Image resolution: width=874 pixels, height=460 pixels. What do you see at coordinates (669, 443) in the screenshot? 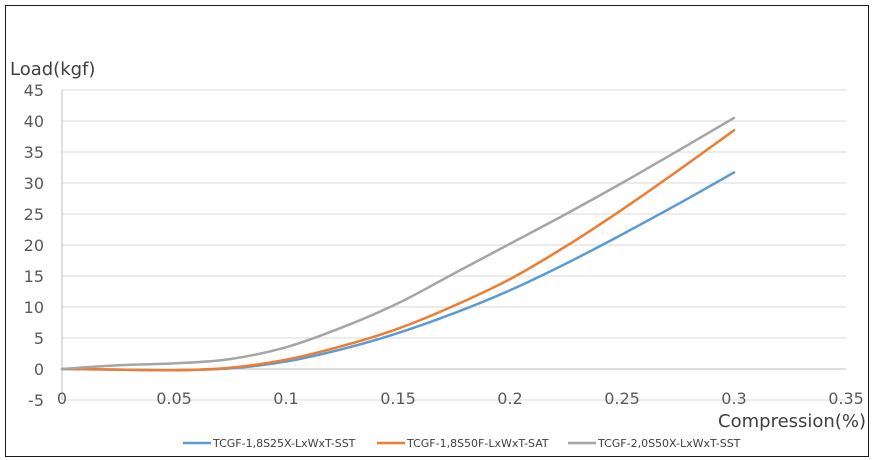
I see `legend-label-3: TCGF-2,0S50X-LxWxT-SST` at bounding box center [669, 443].